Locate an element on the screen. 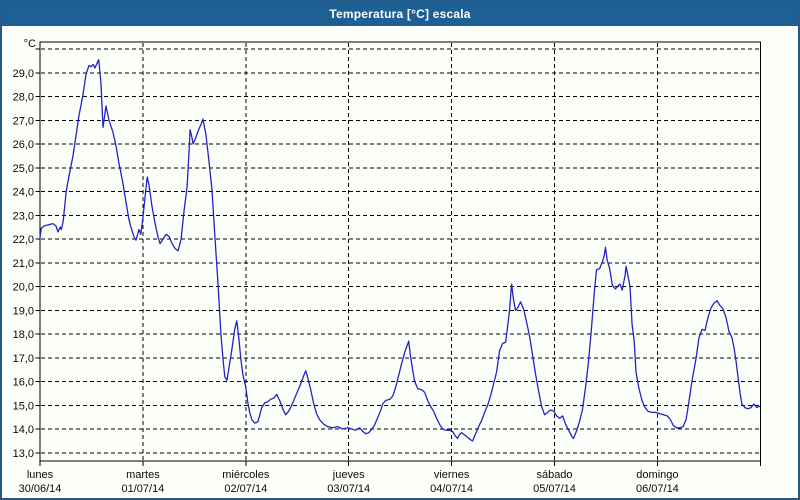 The image size is (800, 500). y-tick-label: 13,0 is located at coordinates (23, 454).